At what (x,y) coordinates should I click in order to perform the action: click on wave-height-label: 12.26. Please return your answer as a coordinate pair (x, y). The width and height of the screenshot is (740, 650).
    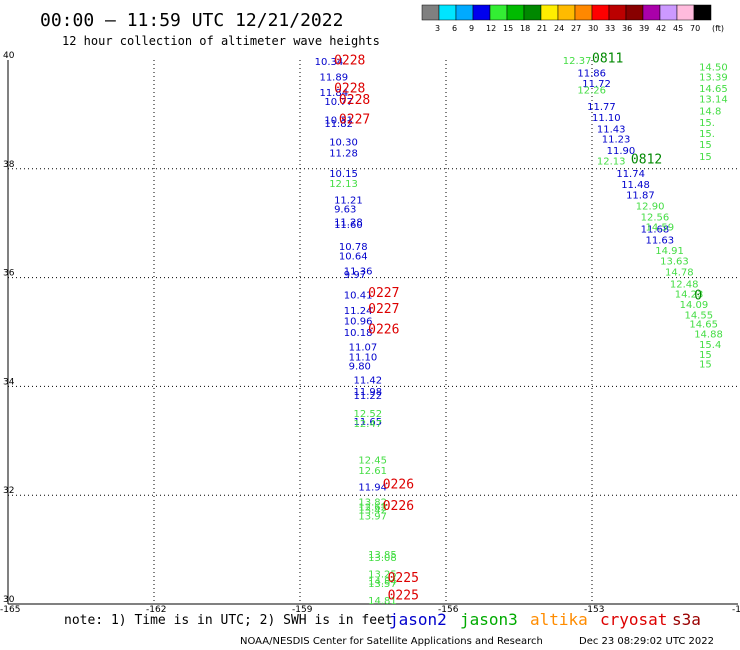
    Looking at the image, I should click on (591, 91).